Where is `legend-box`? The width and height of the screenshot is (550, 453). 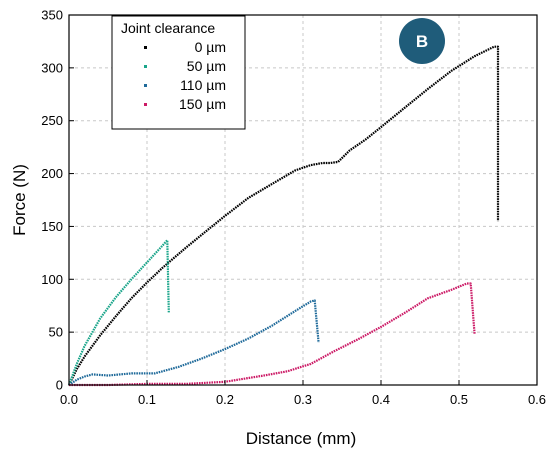
legend-box is located at coordinates (178, 72).